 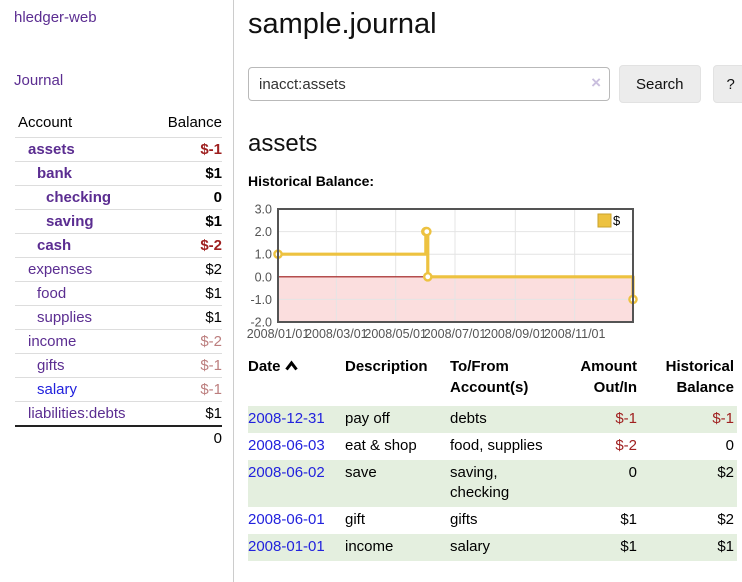 I want to click on account-row: liabilities:debts $1, so click(x=118, y=413).